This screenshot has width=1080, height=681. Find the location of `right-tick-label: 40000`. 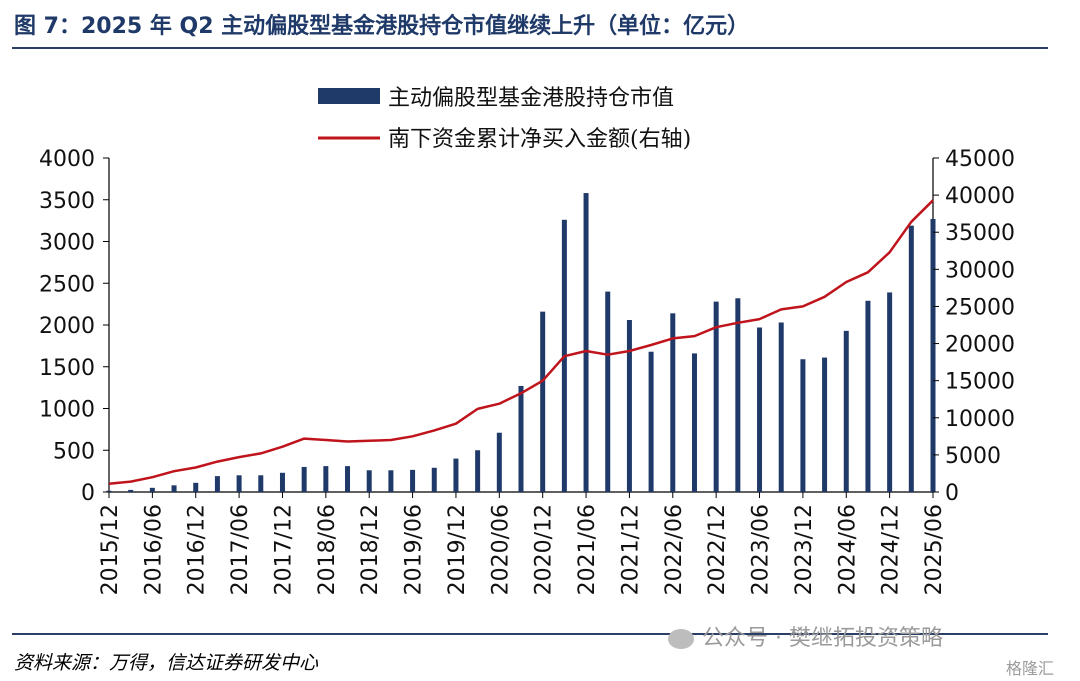

right-tick-label: 40000 is located at coordinates (980, 196).